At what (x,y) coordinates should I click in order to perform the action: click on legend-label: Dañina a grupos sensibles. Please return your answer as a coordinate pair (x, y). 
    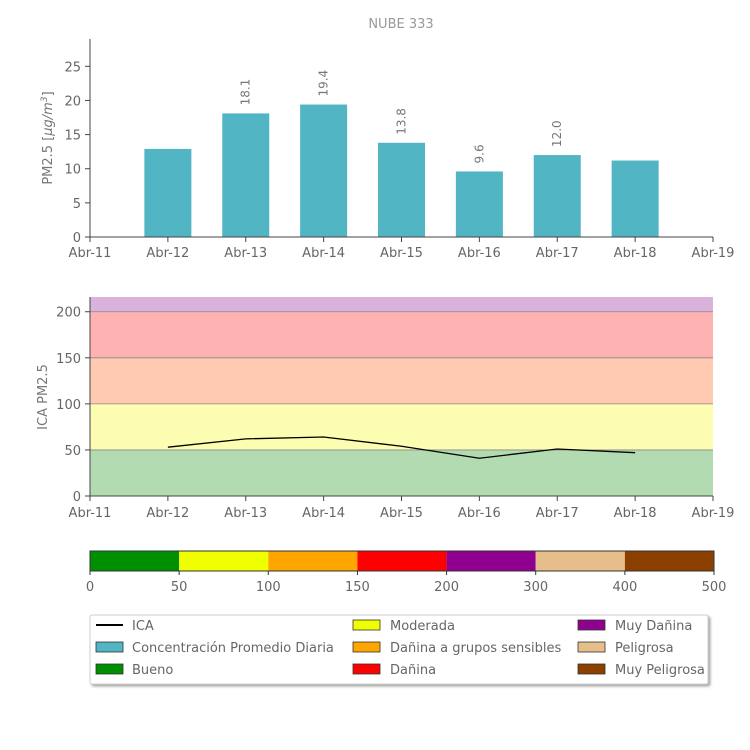
    Looking at the image, I should click on (475, 648).